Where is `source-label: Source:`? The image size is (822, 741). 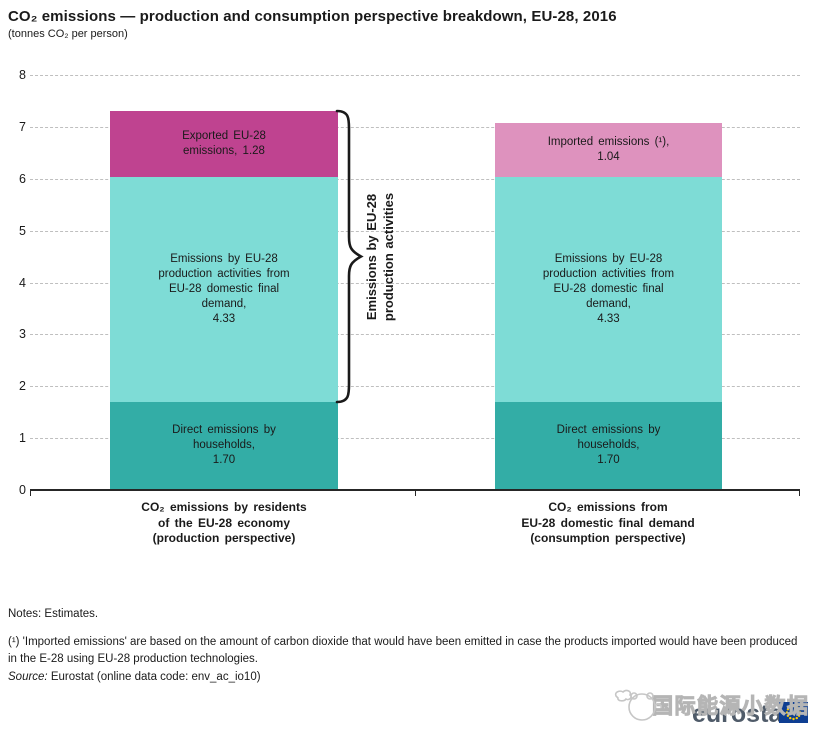 source-label: Source: is located at coordinates (28, 677).